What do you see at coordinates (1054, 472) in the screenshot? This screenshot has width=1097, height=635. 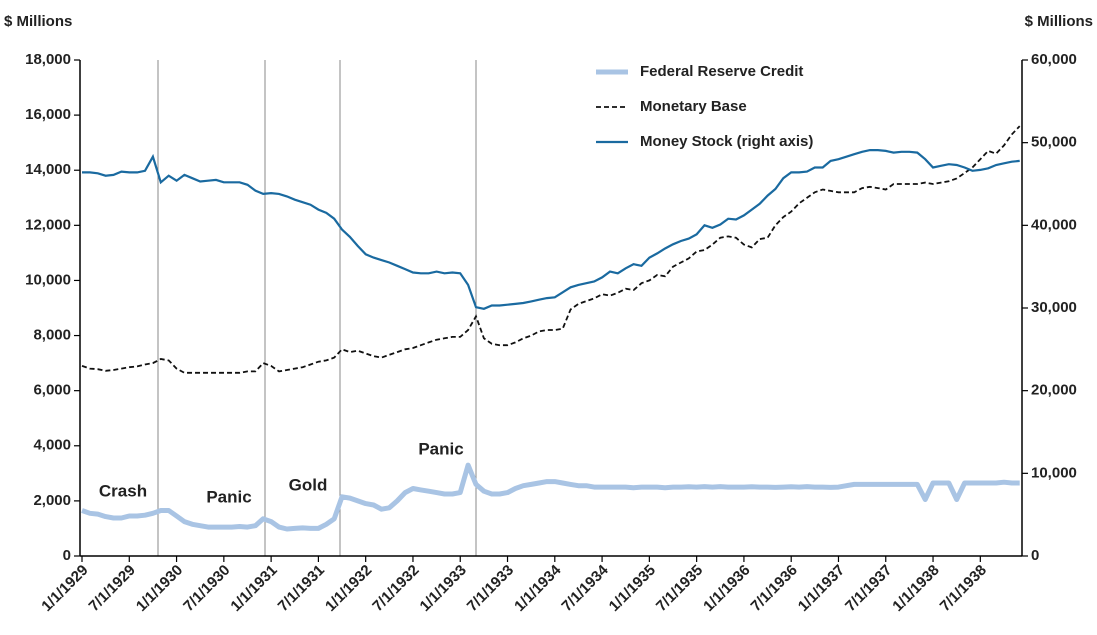 I see `y2-tick-label: 10,000` at bounding box center [1054, 472].